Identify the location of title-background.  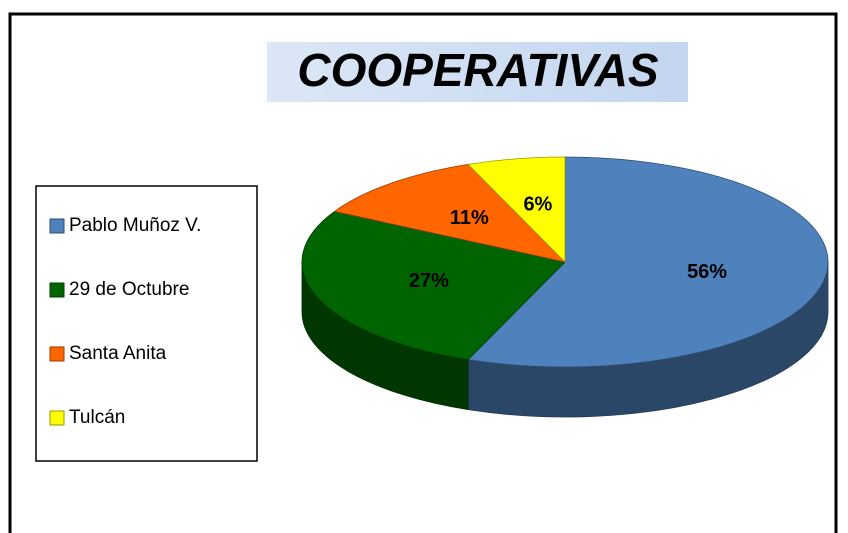
(477, 72).